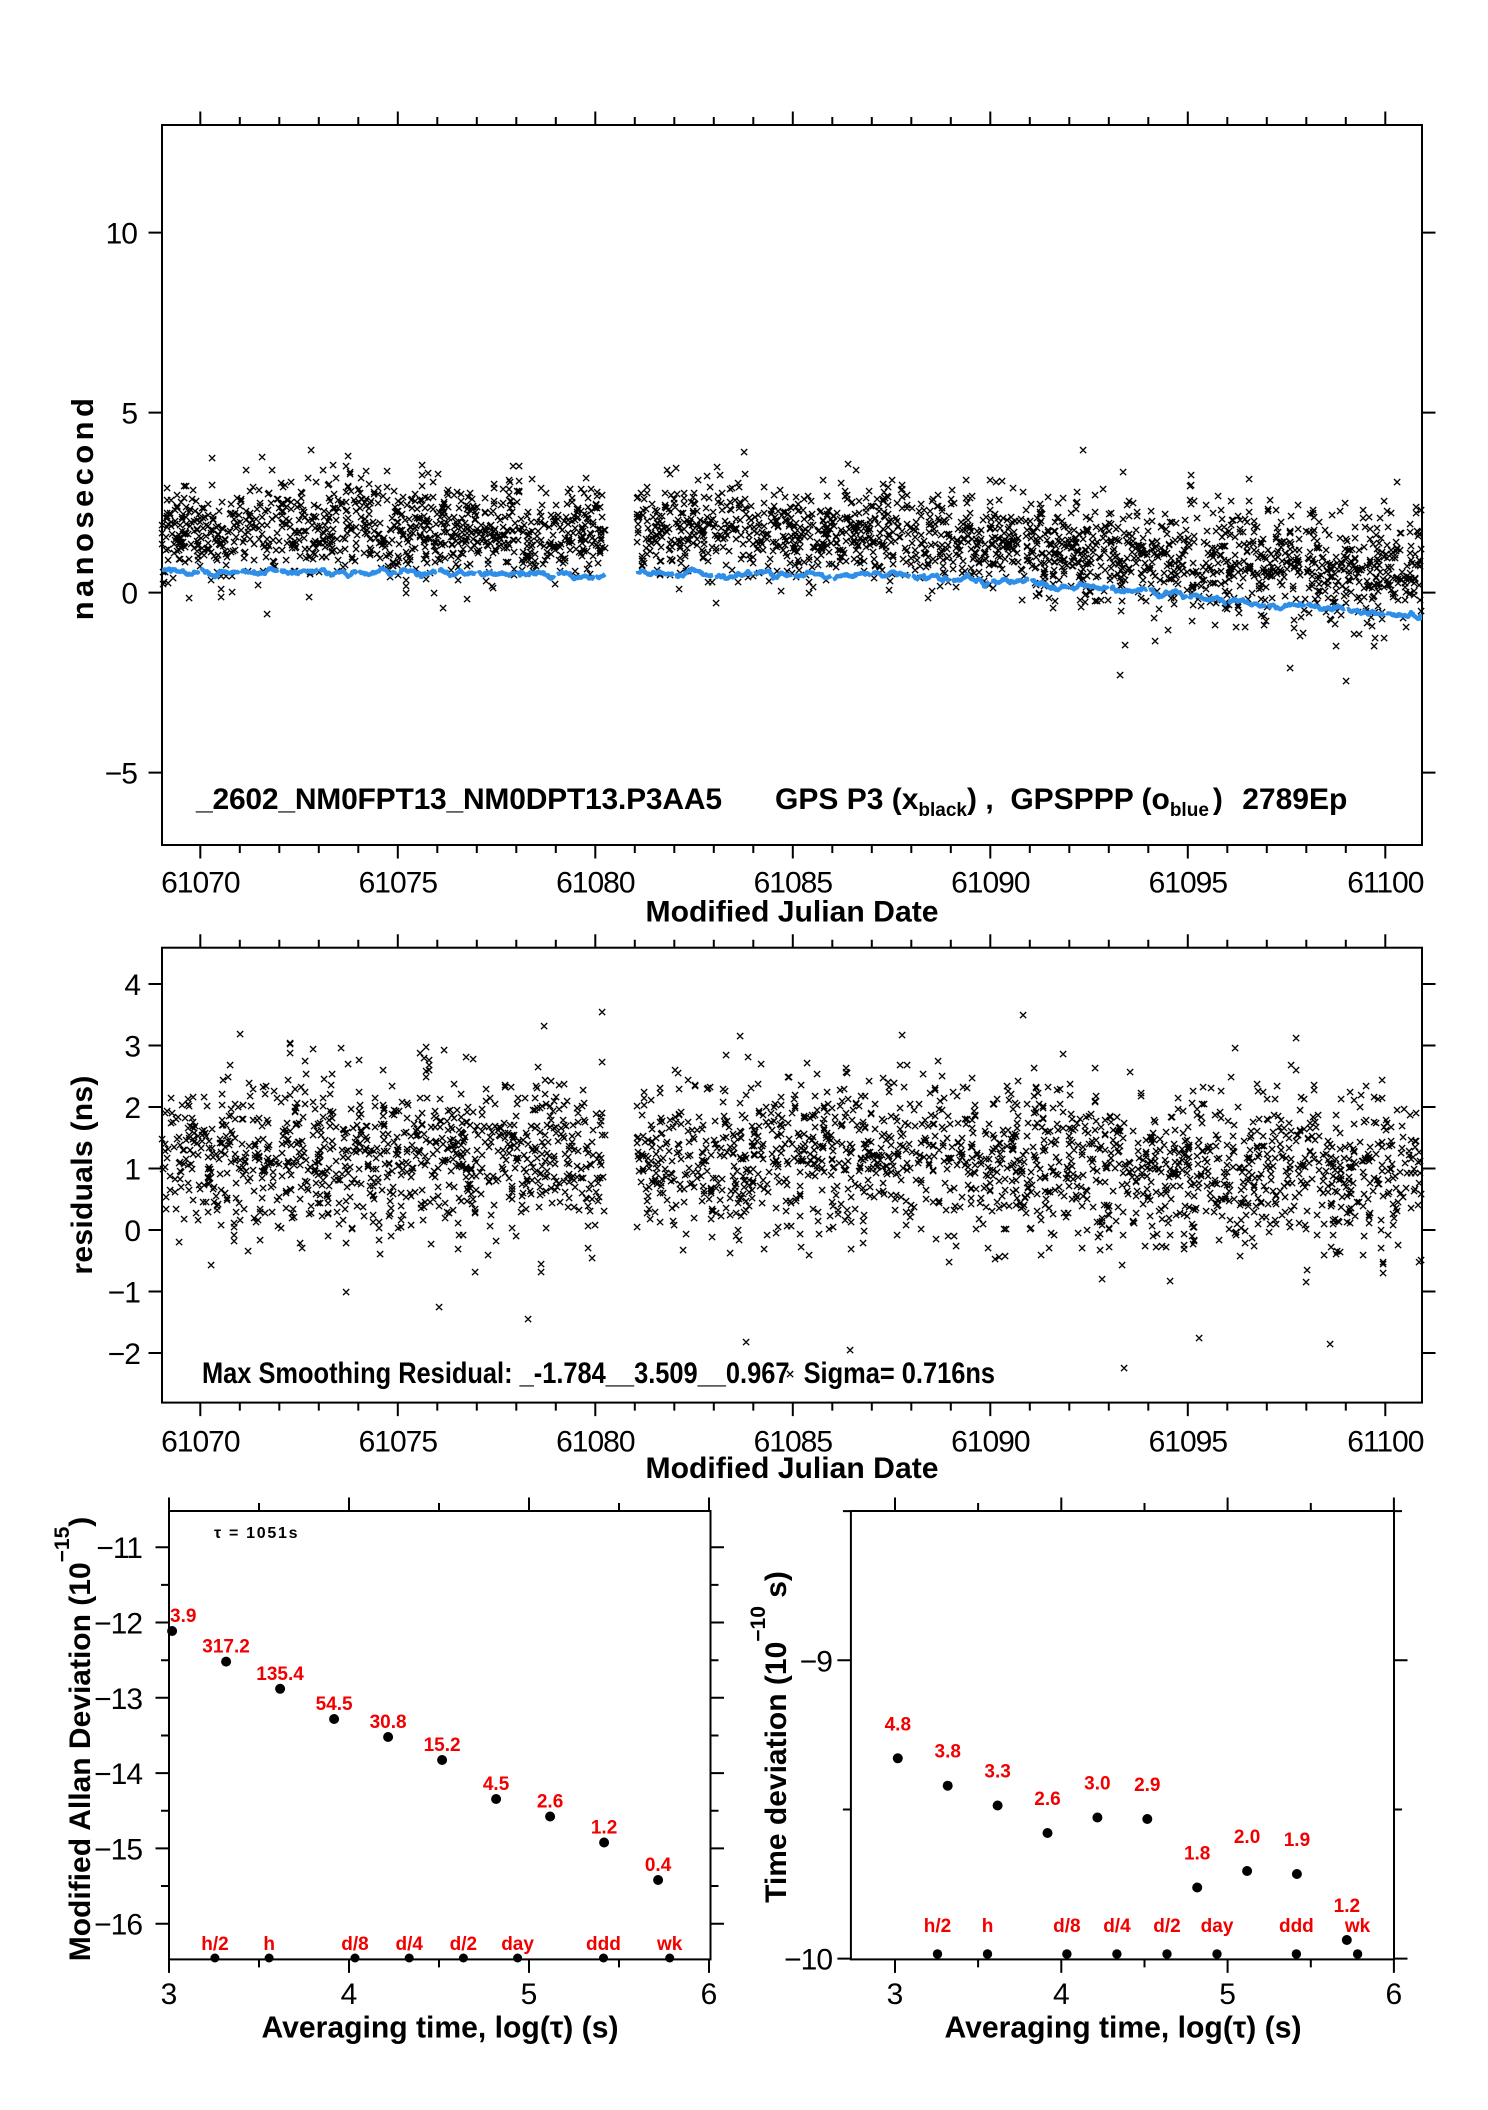  What do you see at coordinates (124, 1354) in the screenshot?
I see `svg-text: −2` at bounding box center [124, 1354].